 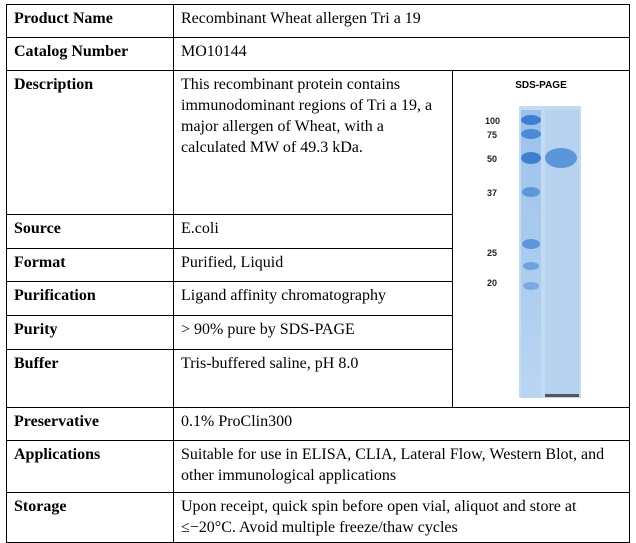 I want to click on sds-page-title: SDS-PAGE, so click(x=541, y=85).